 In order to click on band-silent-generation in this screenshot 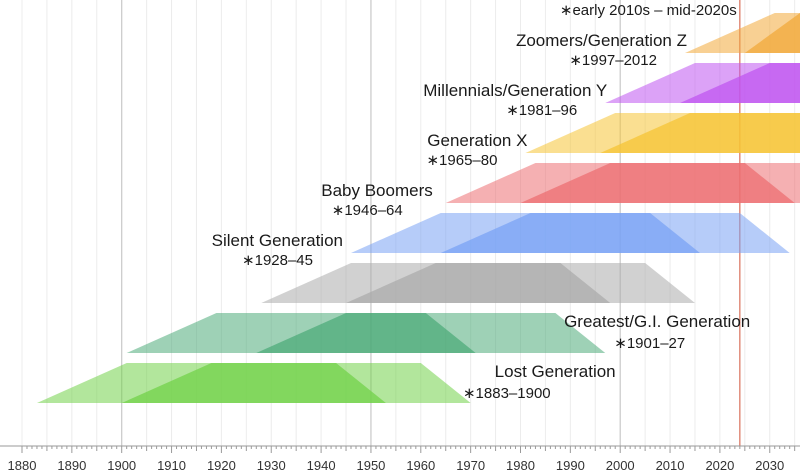, I will do `click(478, 283)`.